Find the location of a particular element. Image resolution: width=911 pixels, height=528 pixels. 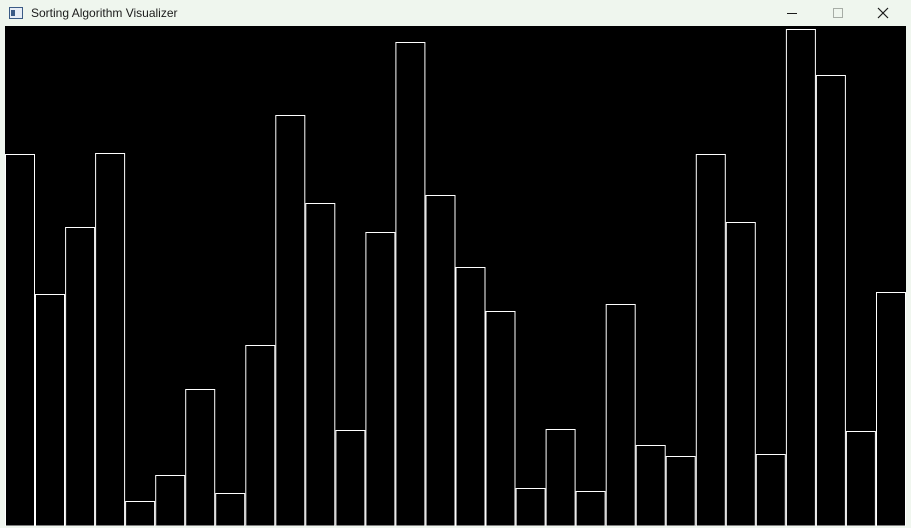

minimize-icon is located at coordinates (792, 13).